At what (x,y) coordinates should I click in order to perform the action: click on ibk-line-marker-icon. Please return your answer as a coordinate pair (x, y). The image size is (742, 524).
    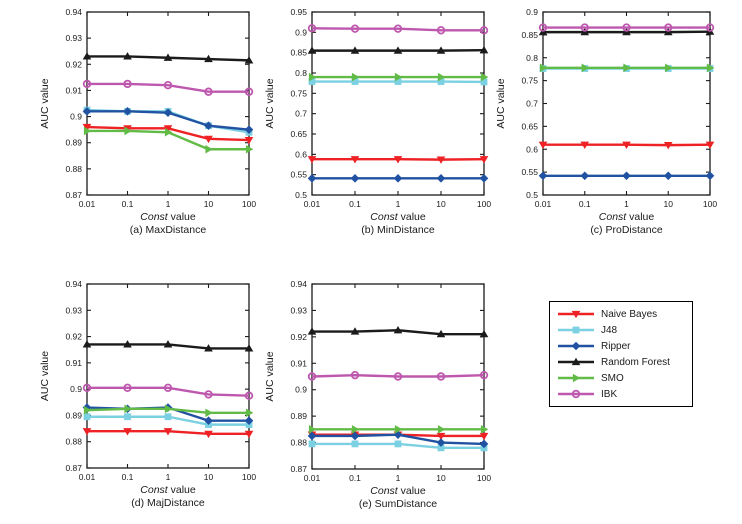
    Looking at the image, I should click on (576, 394).